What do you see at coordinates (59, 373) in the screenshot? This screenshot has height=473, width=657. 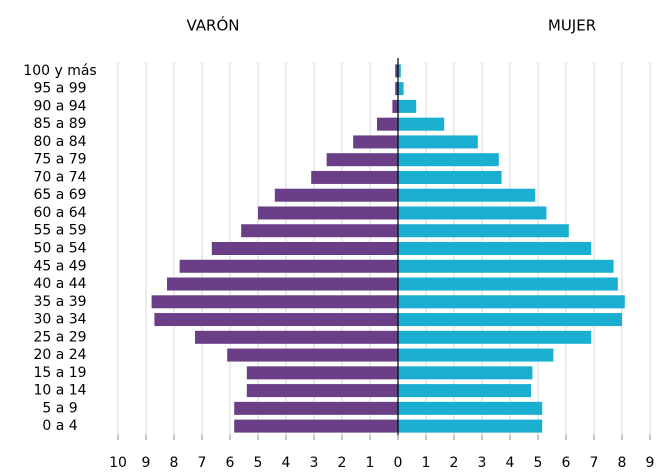 I see `category-label: 15 a 19` at bounding box center [59, 373].